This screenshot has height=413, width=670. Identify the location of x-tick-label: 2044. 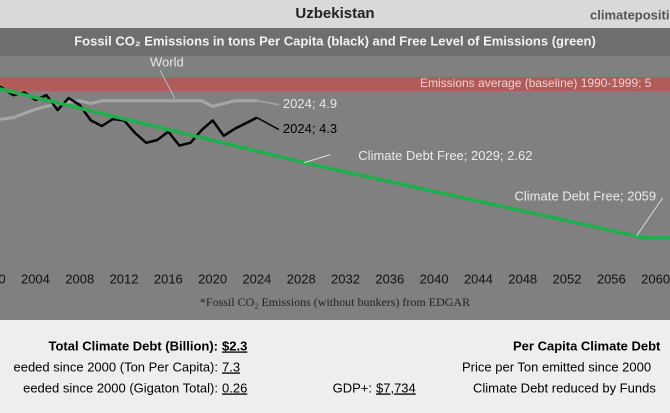
(478, 278).